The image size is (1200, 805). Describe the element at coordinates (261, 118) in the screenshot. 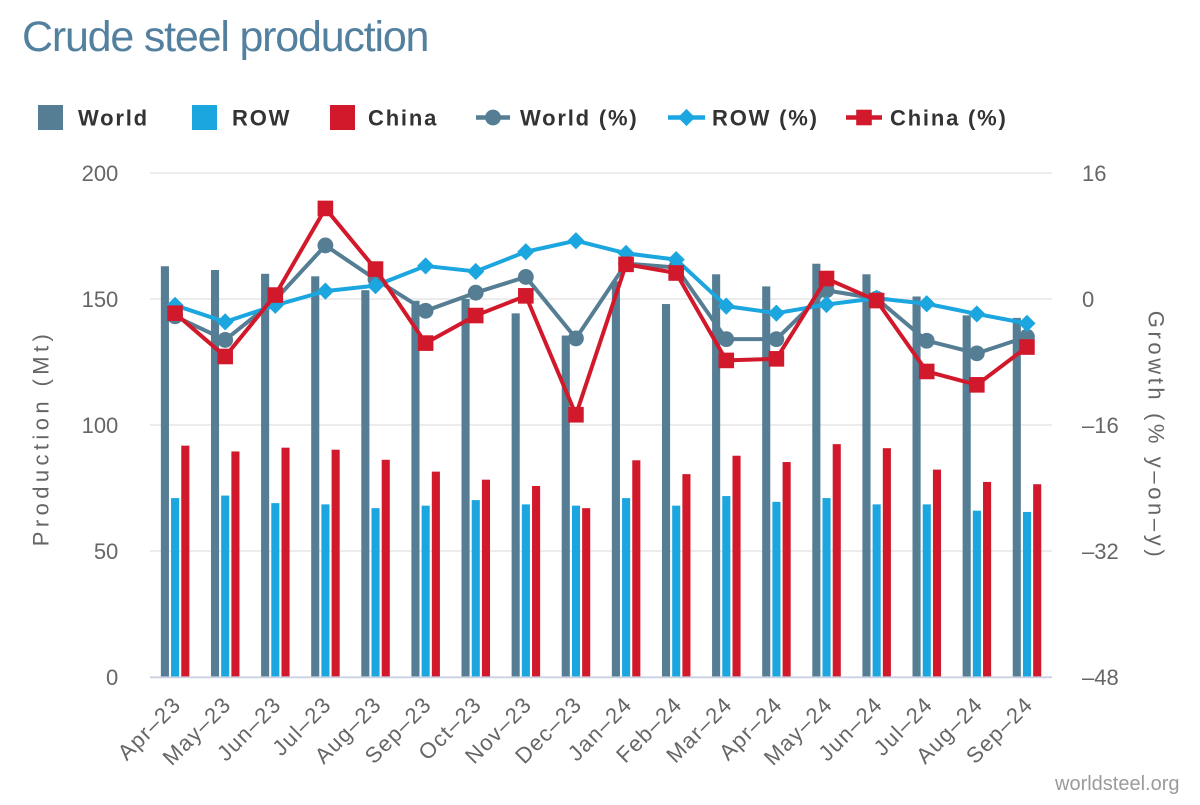

I see `svg-text: ROW` at that location.